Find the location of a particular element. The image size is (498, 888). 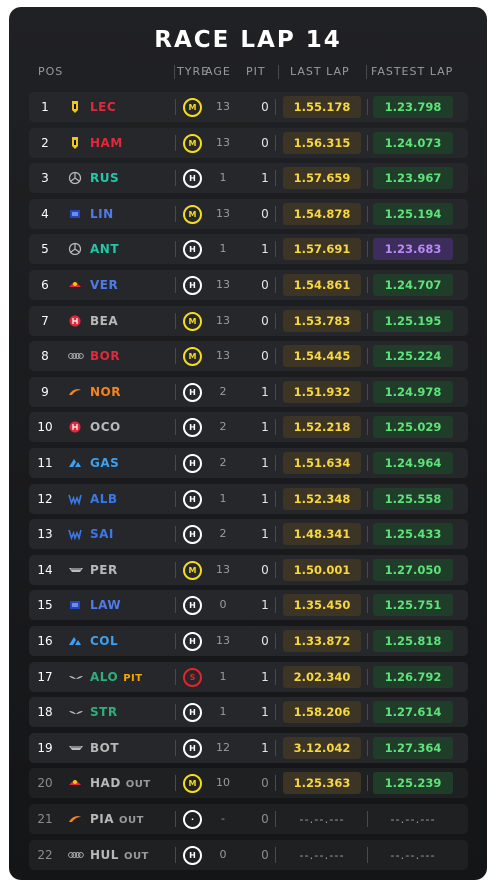

standings-row: 12 ALB H 1 1 1.52.348 1.25.558 is located at coordinates (248, 499).